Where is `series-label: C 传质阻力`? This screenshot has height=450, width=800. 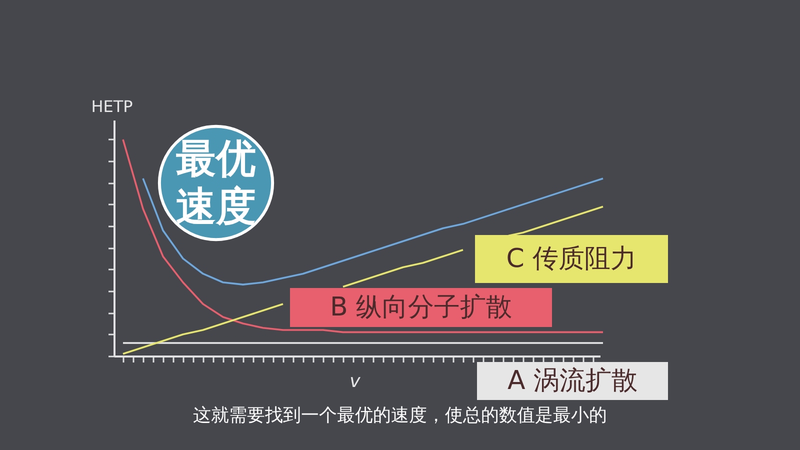
series-label: C 传质阻力 is located at coordinates (571, 259).